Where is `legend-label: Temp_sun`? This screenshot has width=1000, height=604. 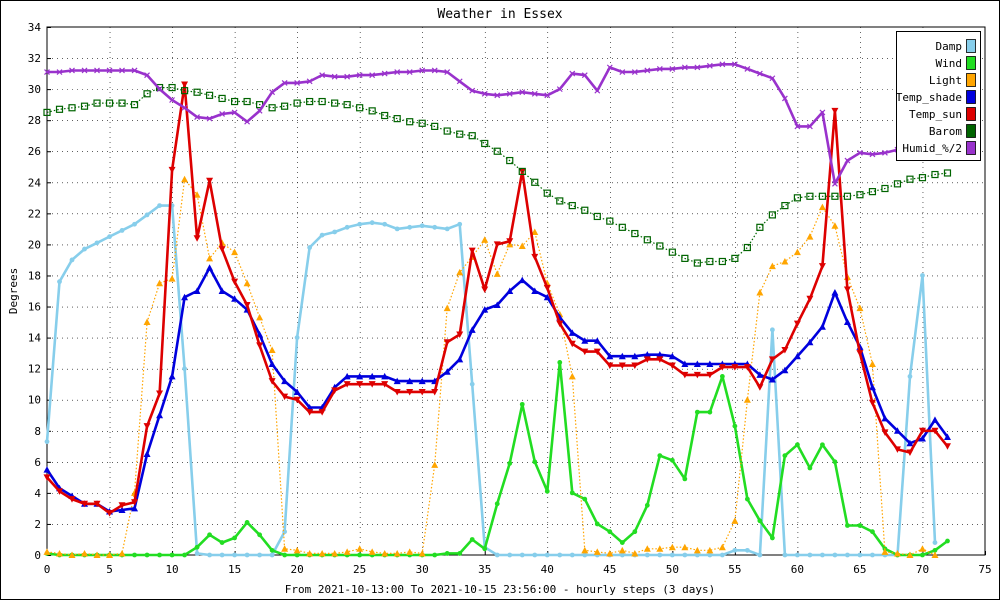
legend-label: Temp_sun is located at coordinates (935, 114).